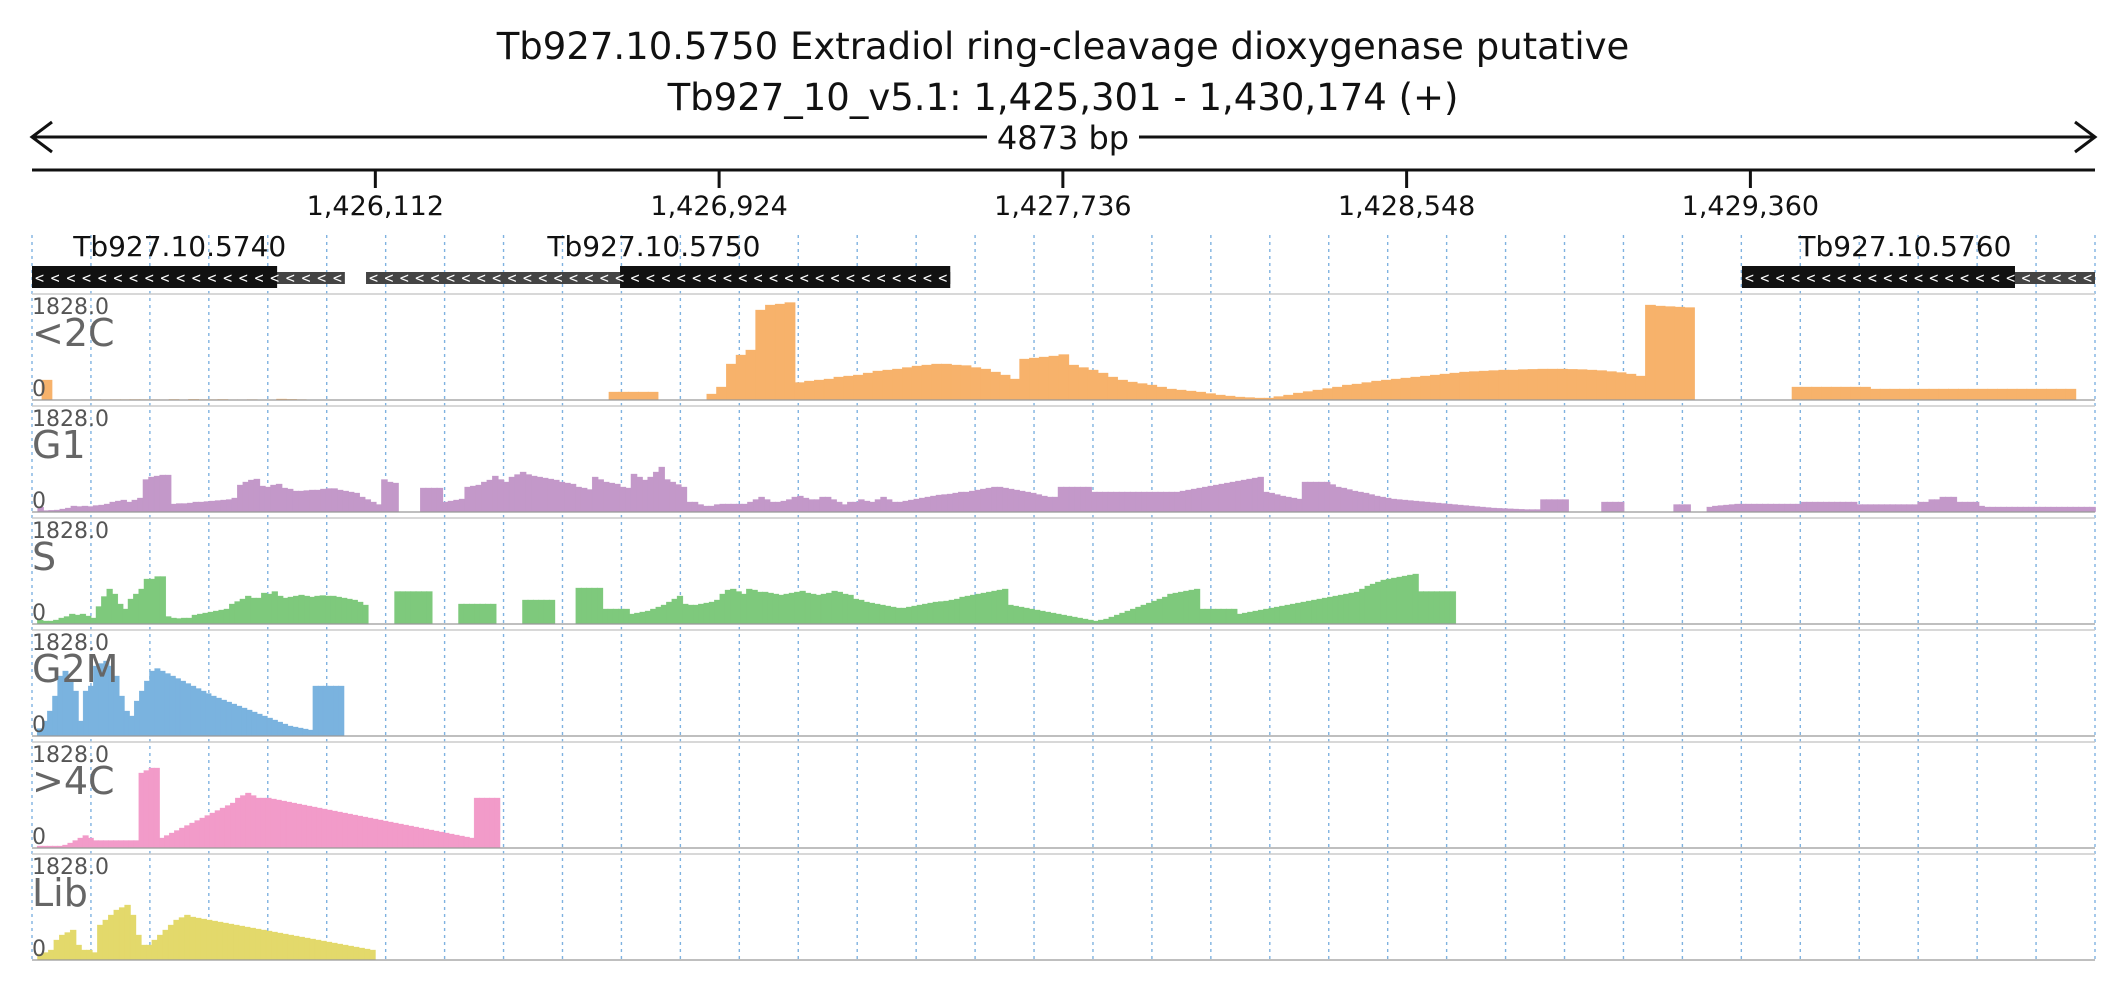 The width and height of the screenshot is (2126, 1000). What do you see at coordinates (70, 755) in the screenshot?
I see `track-max-label: 1828.0` at bounding box center [70, 755].